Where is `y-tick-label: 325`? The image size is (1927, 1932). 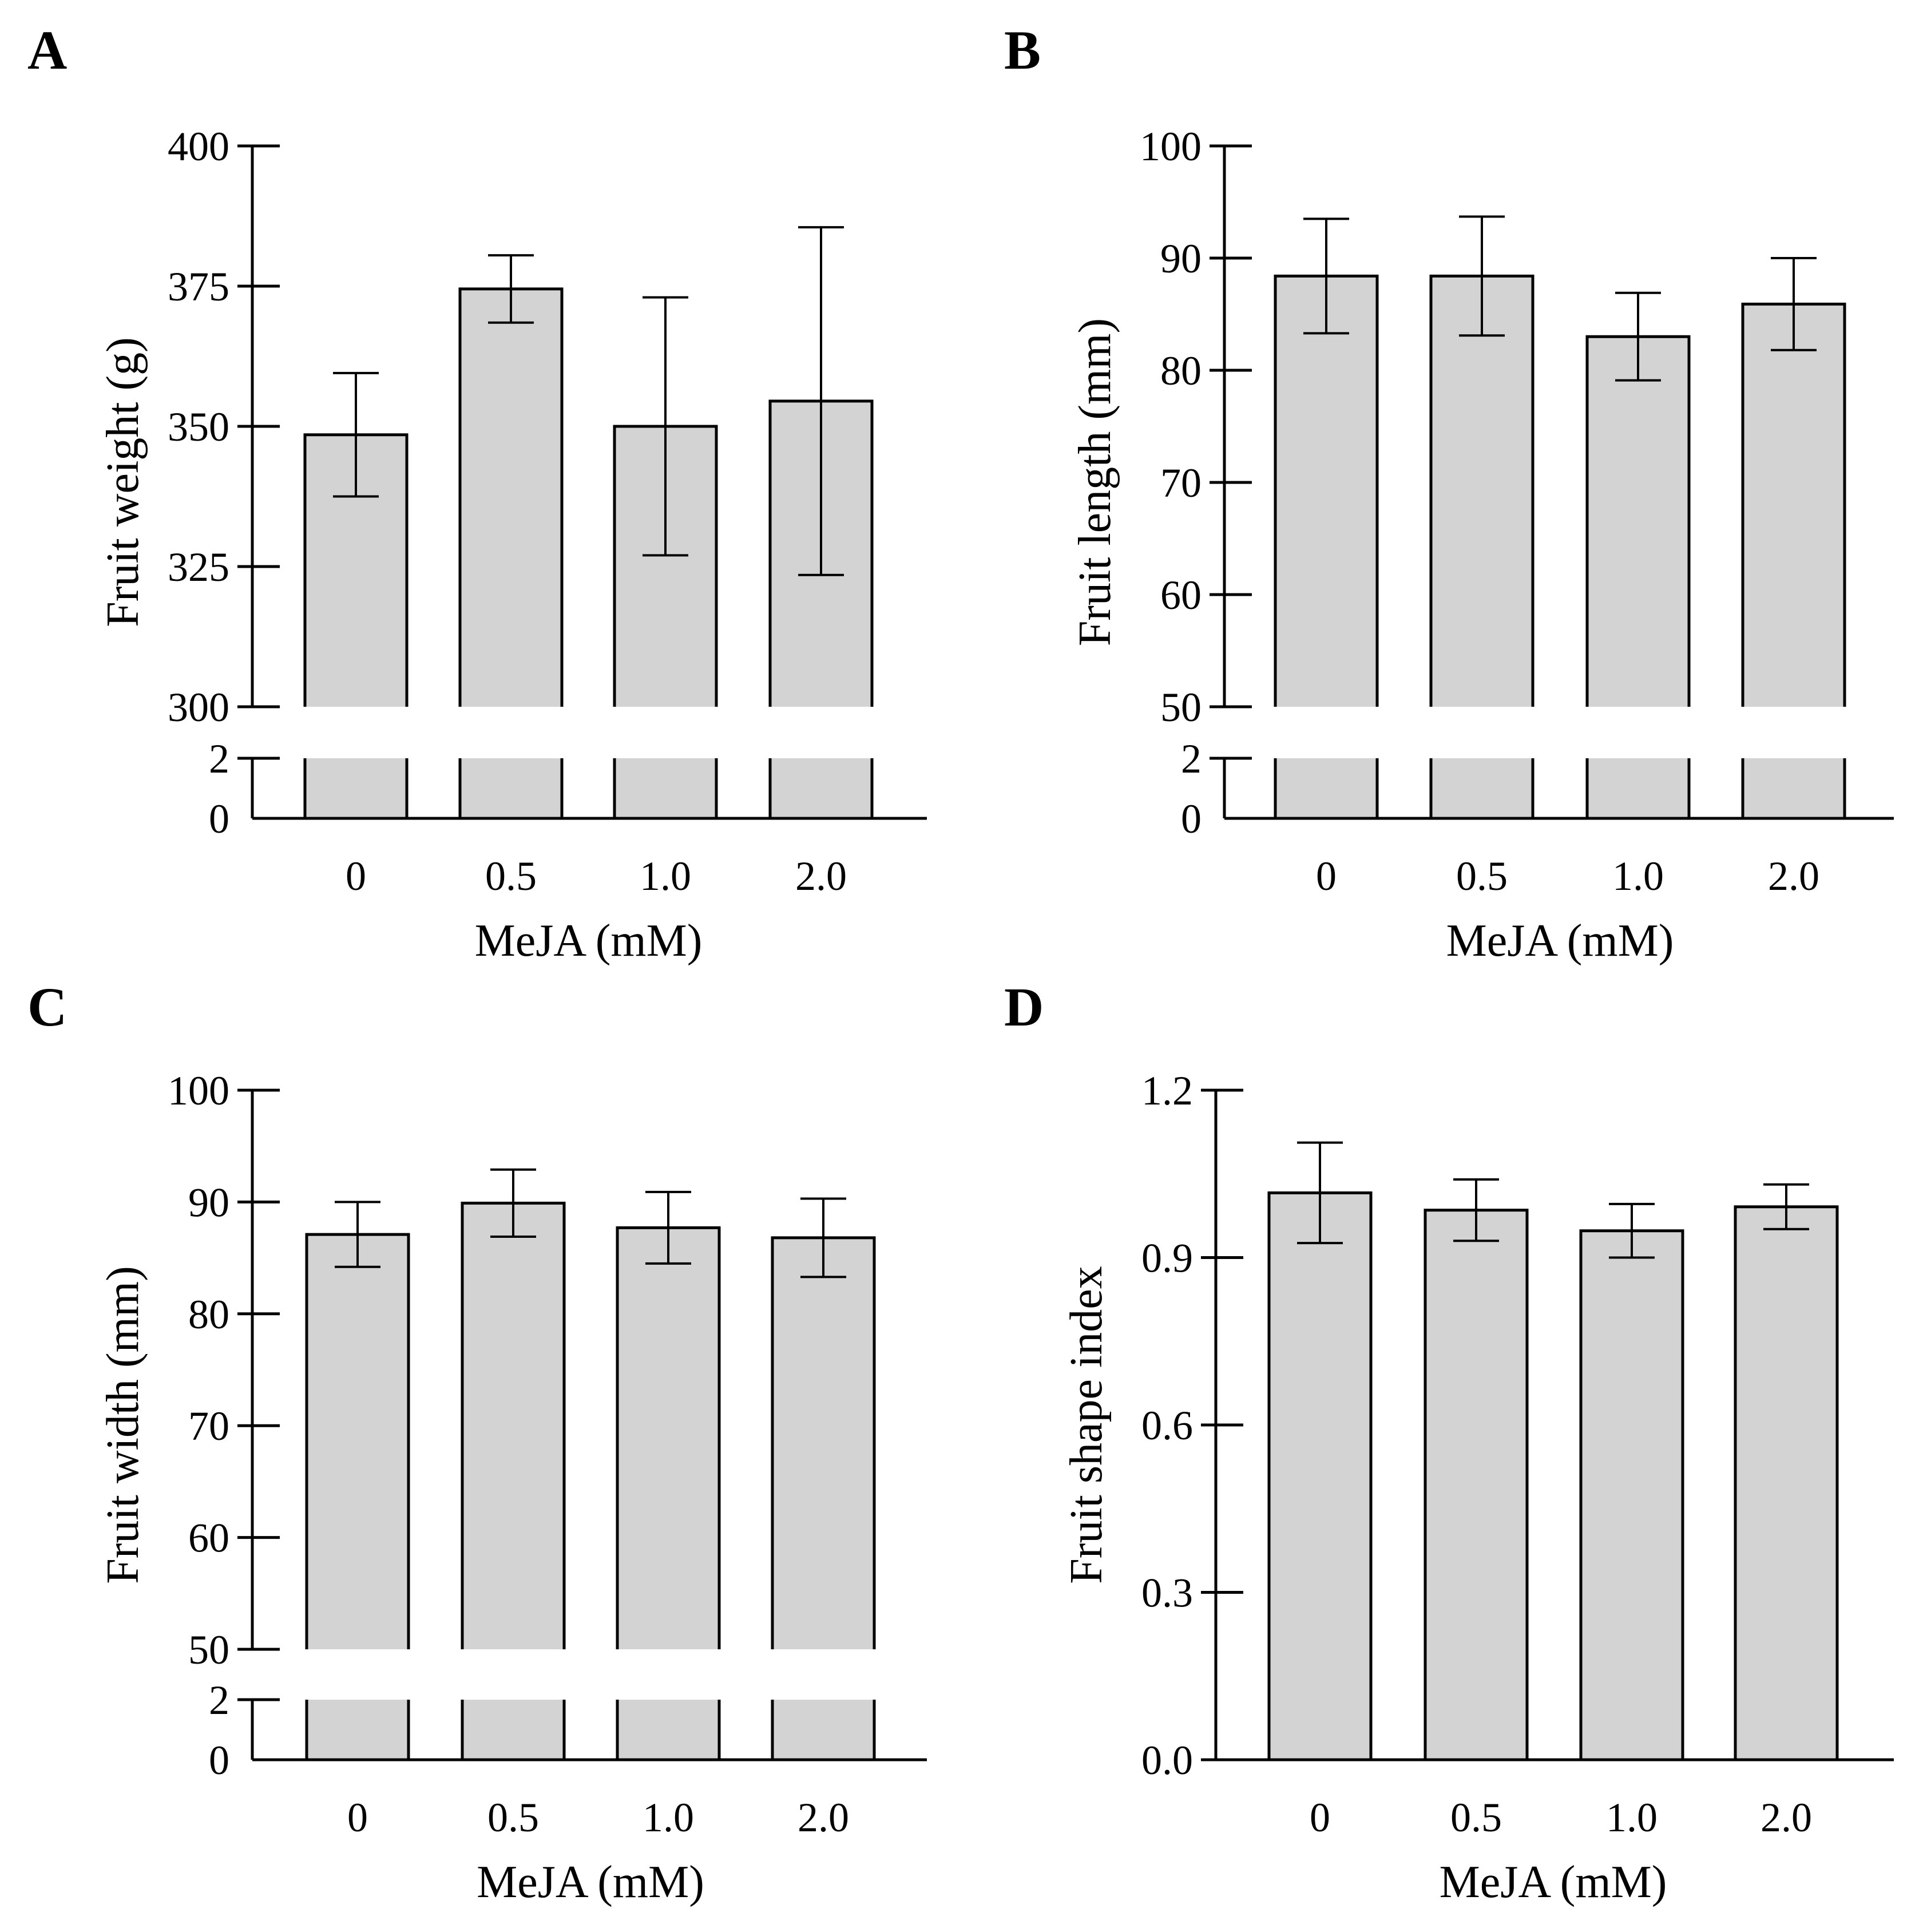 y-tick-label: 325 is located at coordinates (198, 567).